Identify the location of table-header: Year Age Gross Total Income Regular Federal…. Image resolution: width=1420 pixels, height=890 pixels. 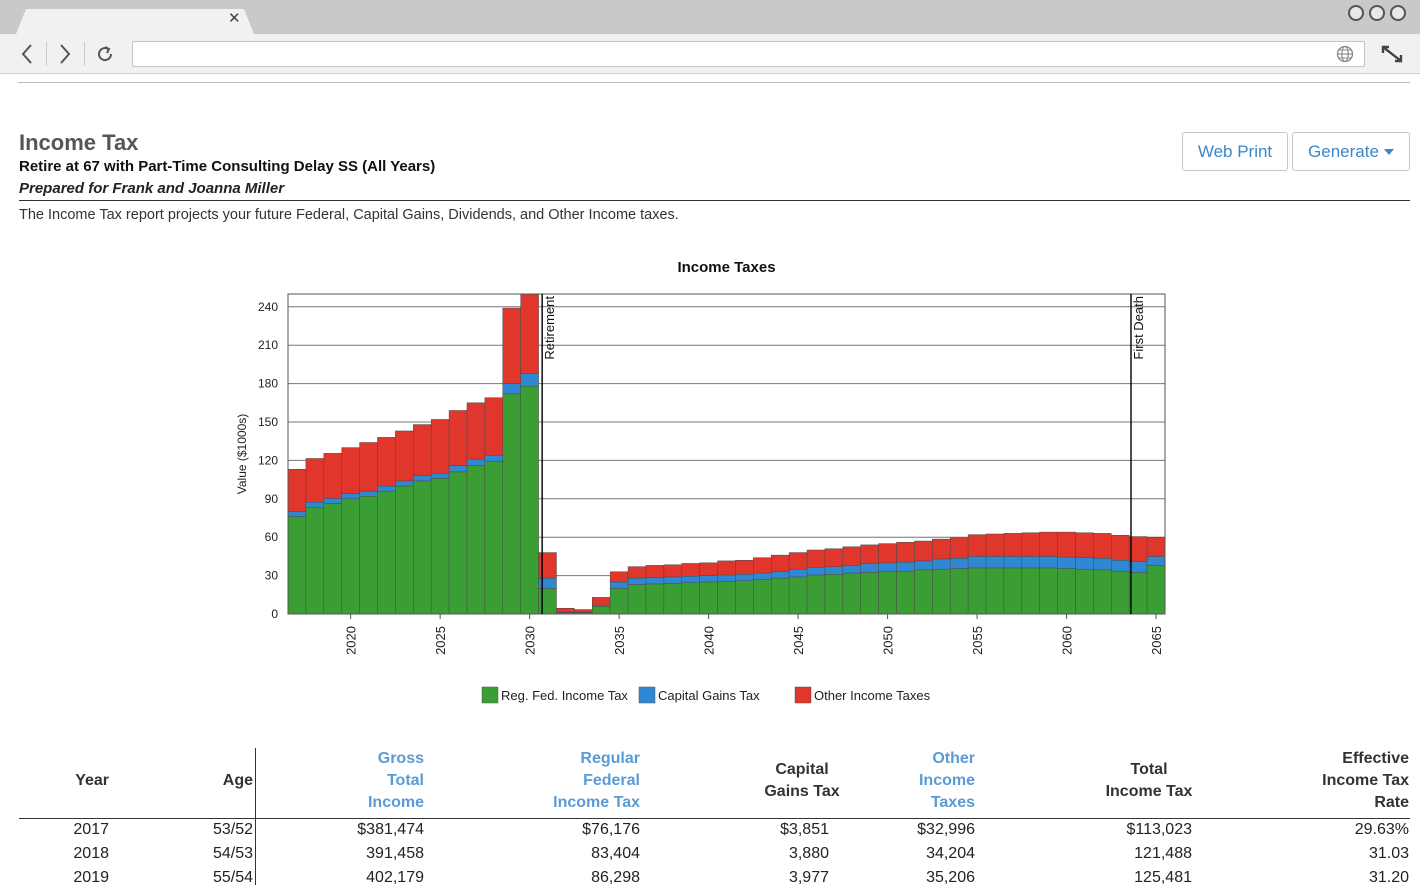
(714, 783).